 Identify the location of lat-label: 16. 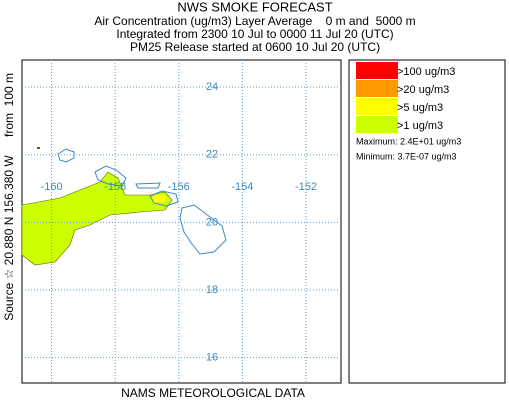
(212, 358).